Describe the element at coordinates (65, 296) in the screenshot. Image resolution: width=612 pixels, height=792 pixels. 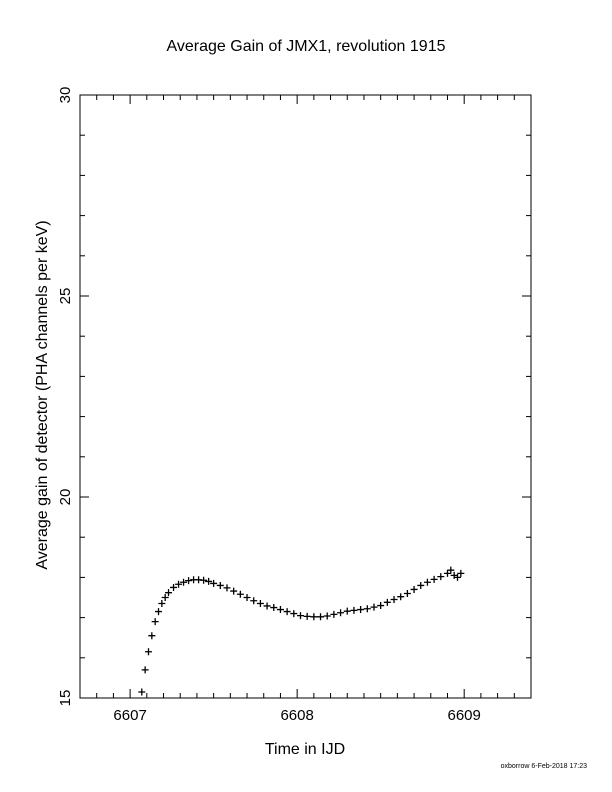
I see `y-tick-label: 25` at that location.